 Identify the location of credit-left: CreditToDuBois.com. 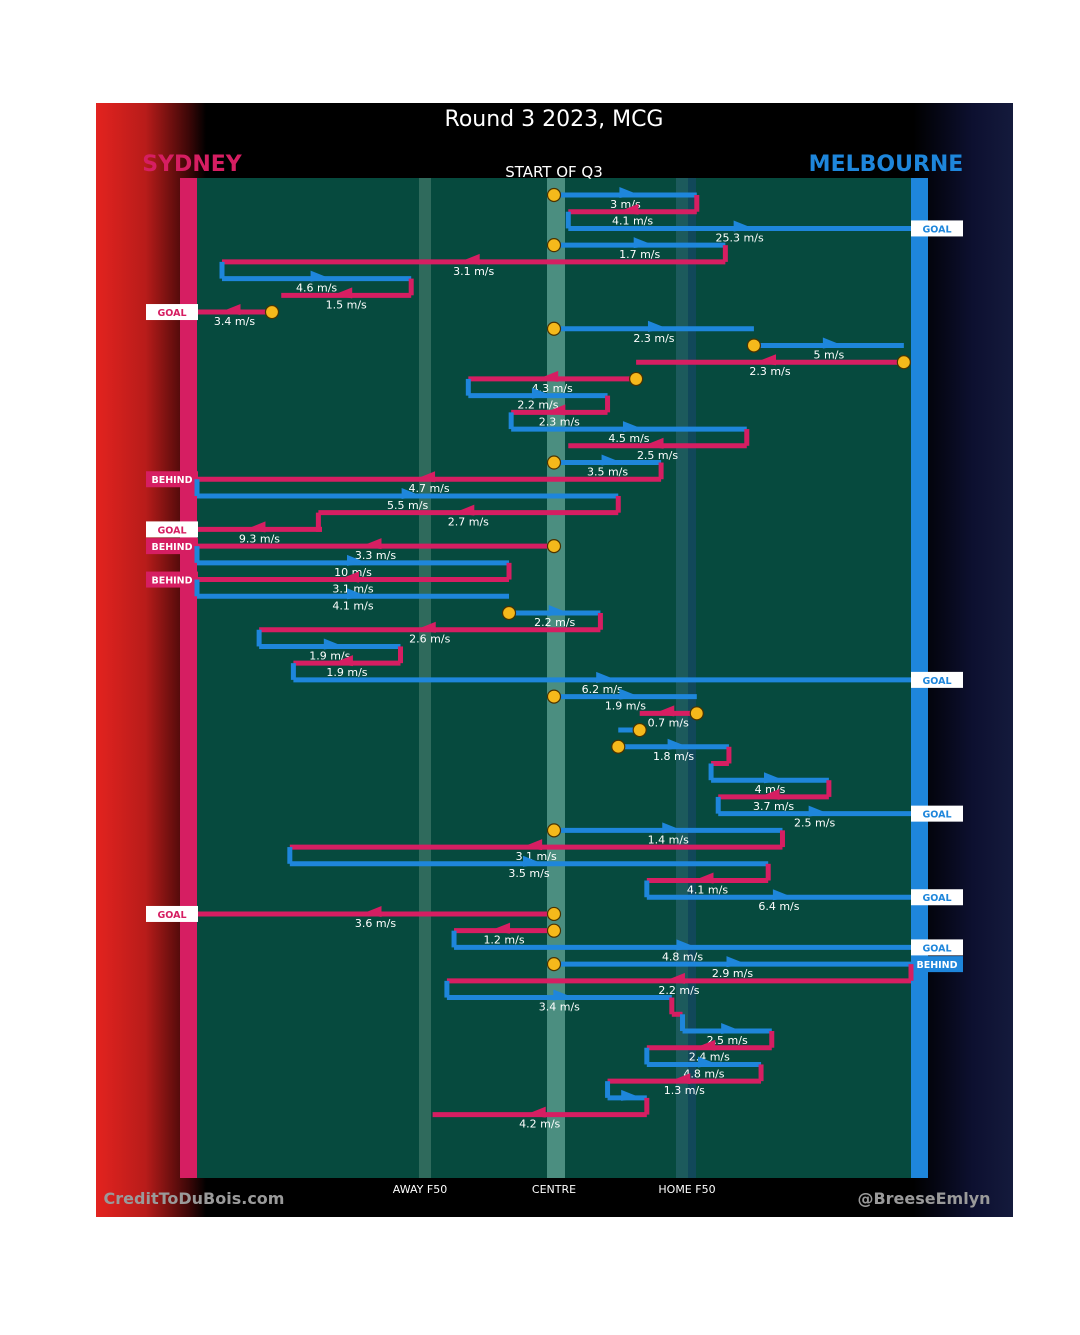
(194, 1198).